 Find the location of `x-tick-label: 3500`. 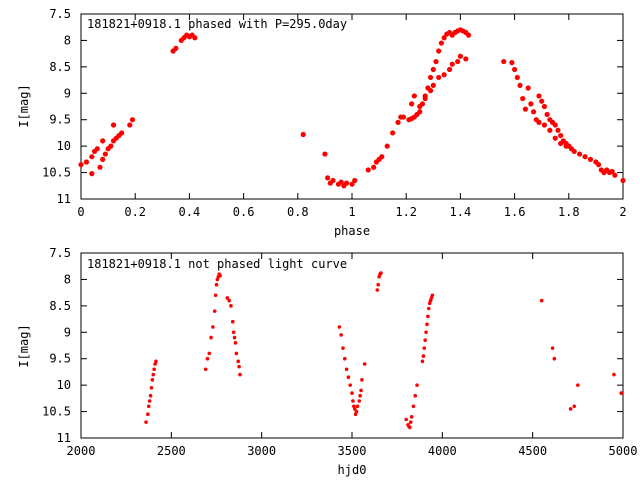

x-tick-label: 3500 is located at coordinates (352, 451).